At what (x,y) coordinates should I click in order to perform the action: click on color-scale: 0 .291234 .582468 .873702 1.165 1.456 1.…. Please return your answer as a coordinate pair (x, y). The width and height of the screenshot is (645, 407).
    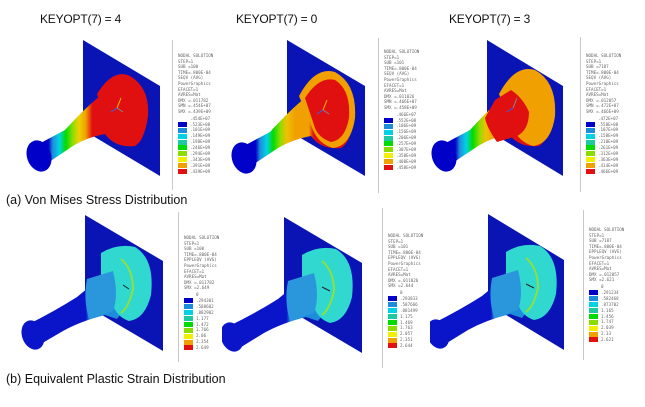
    Looking at the image, I should click on (606, 313).